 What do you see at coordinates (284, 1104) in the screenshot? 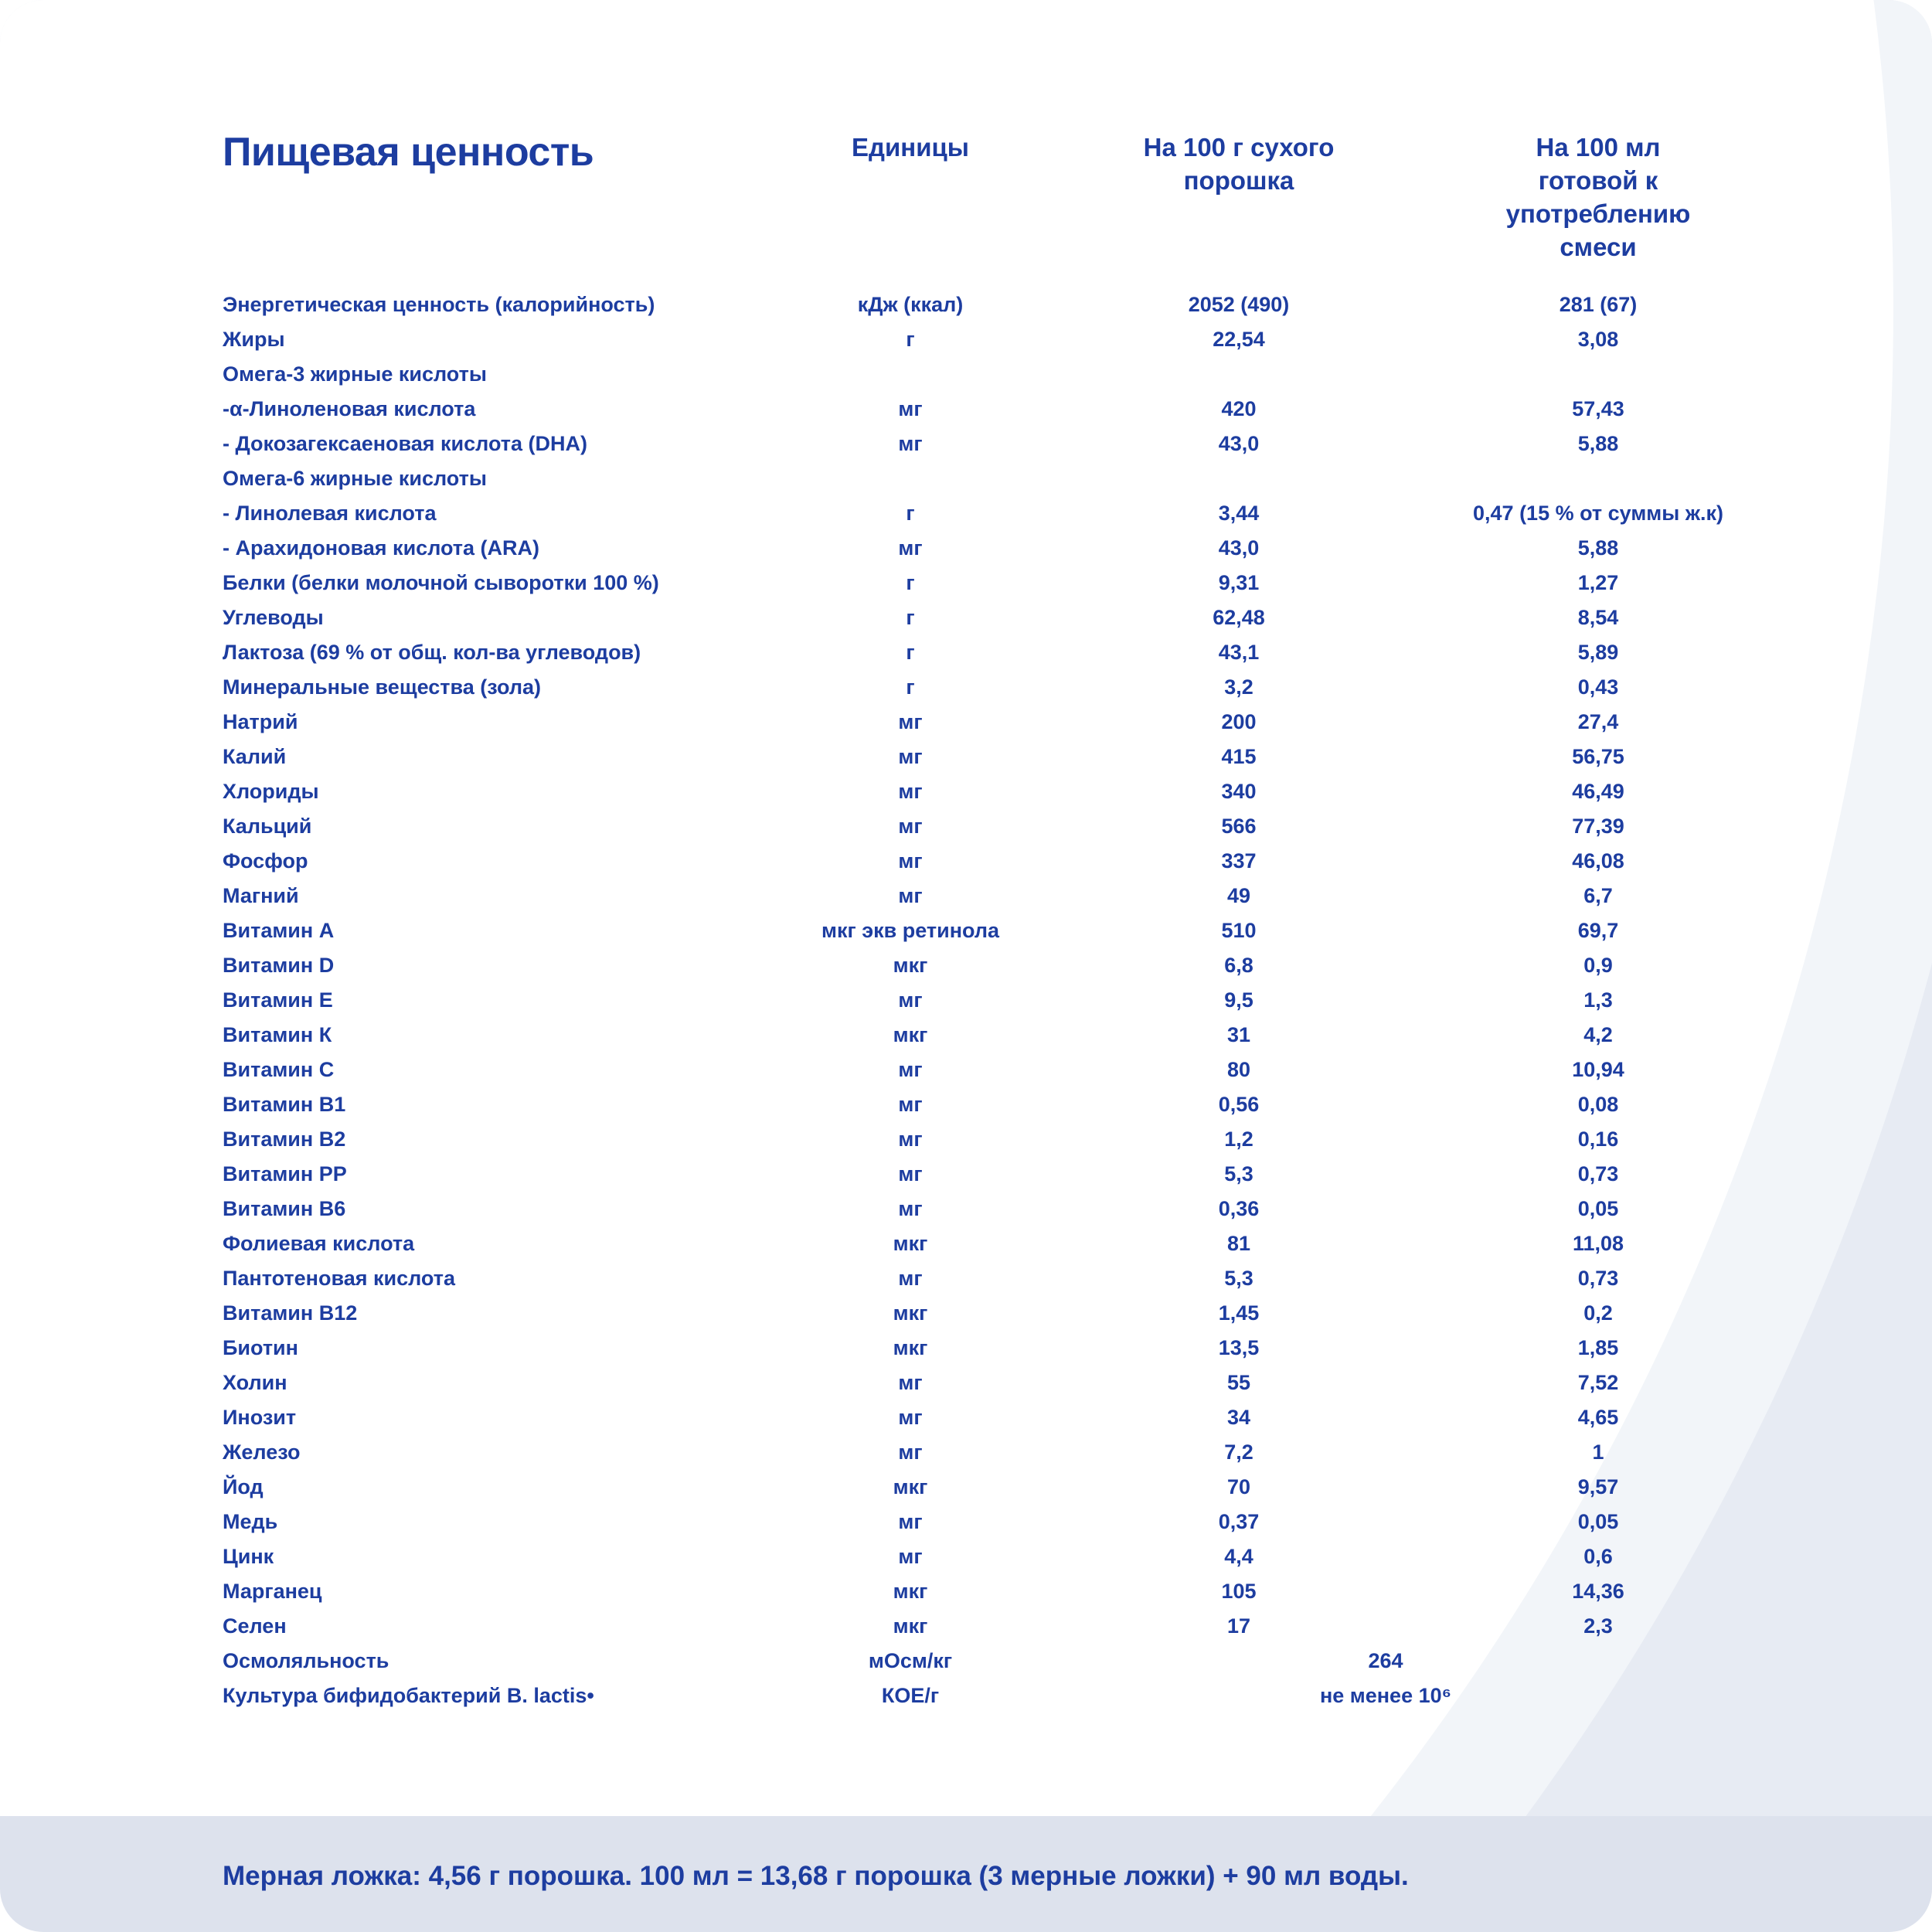
I see `nutrient-name: Витамин В1` at bounding box center [284, 1104].